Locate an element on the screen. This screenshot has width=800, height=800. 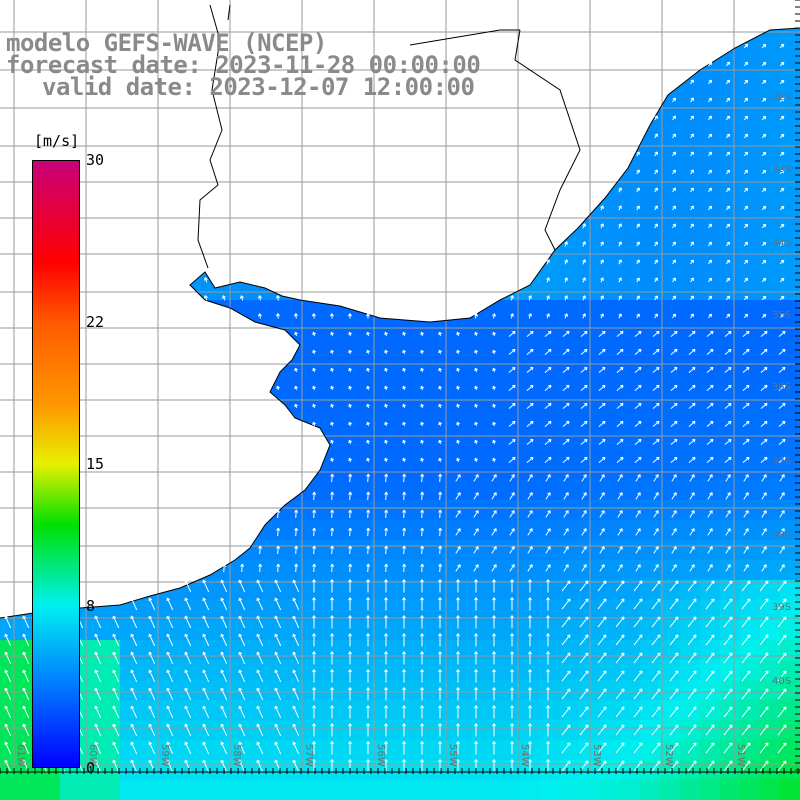
latitude-label: 32S is located at coordinates (781, 97).